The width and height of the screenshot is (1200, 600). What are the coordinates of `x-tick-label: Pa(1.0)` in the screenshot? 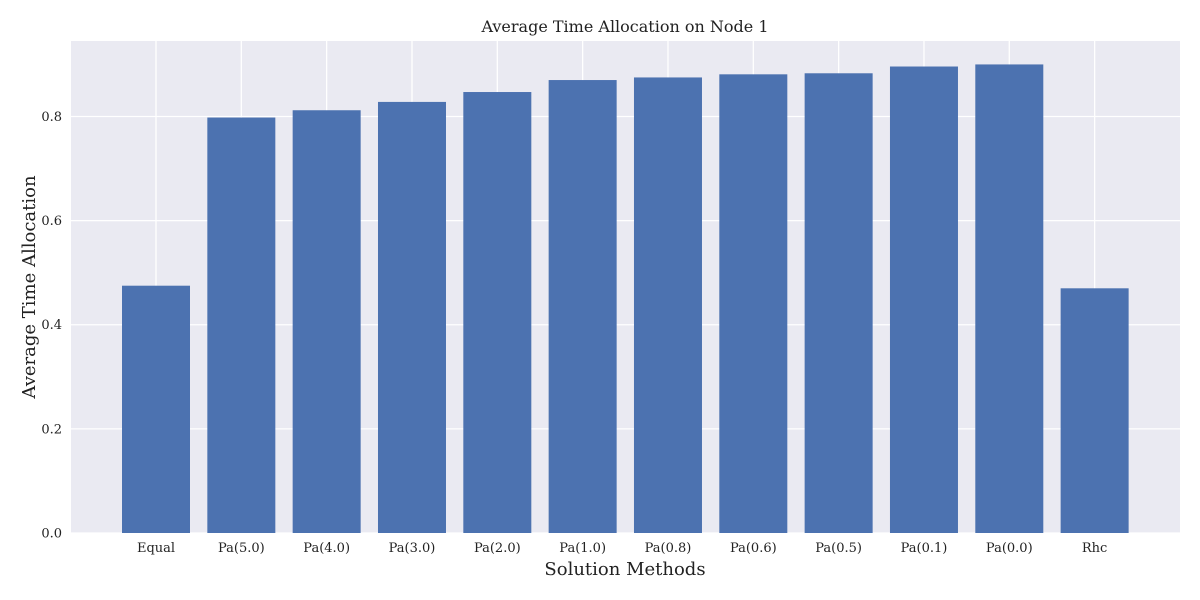 It's located at (582, 548).